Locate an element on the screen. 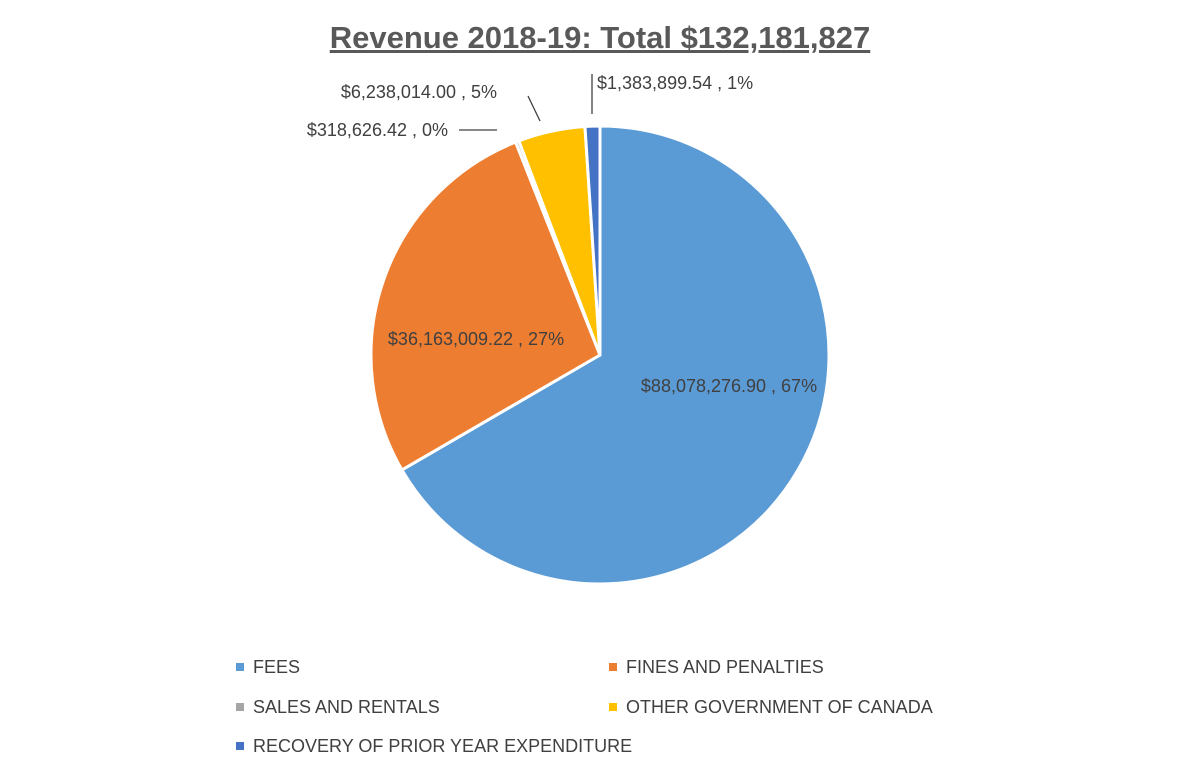  data-label-sales-and-rentals: $318,626.42 , 0% is located at coordinates (377, 130).